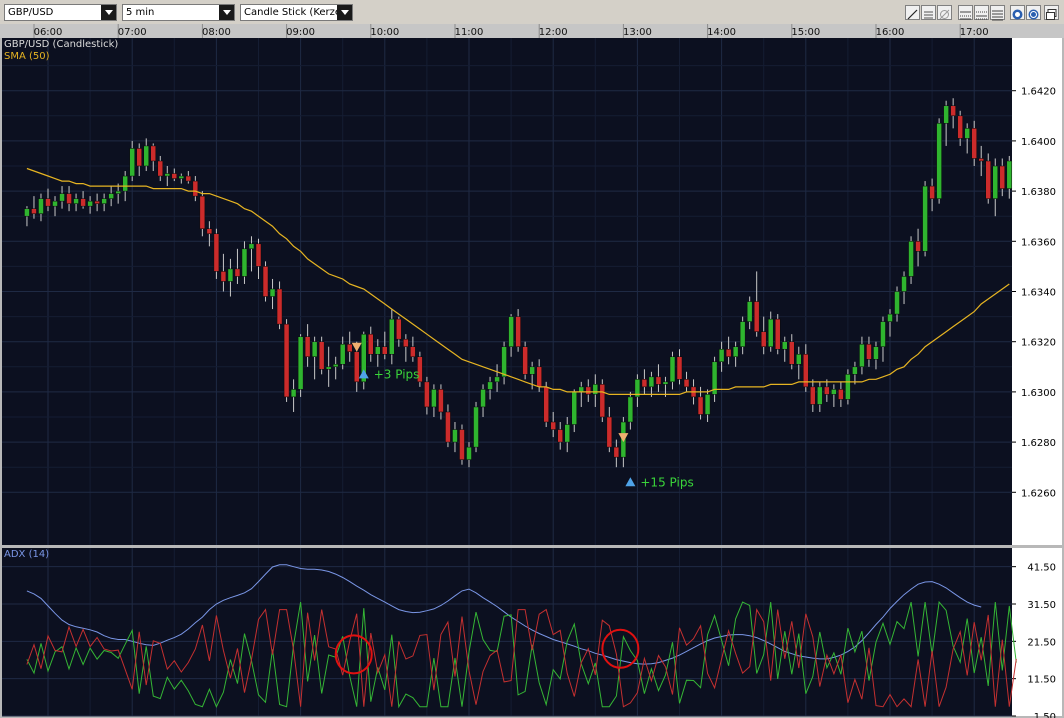 The height and width of the screenshot is (718, 1064). What do you see at coordinates (553, 32) in the screenshot?
I see `time-tick-label: 12:00` at bounding box center [553, 32].